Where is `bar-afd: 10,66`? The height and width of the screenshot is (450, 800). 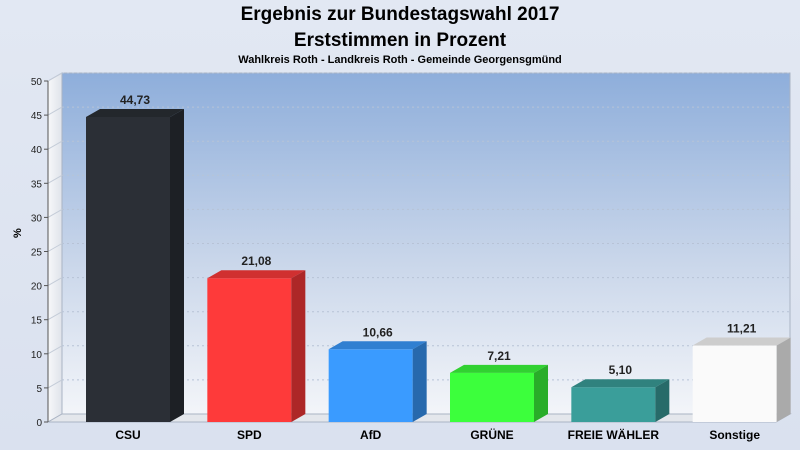 bar-afd: 10,66 is located at coordinates (377, 373).